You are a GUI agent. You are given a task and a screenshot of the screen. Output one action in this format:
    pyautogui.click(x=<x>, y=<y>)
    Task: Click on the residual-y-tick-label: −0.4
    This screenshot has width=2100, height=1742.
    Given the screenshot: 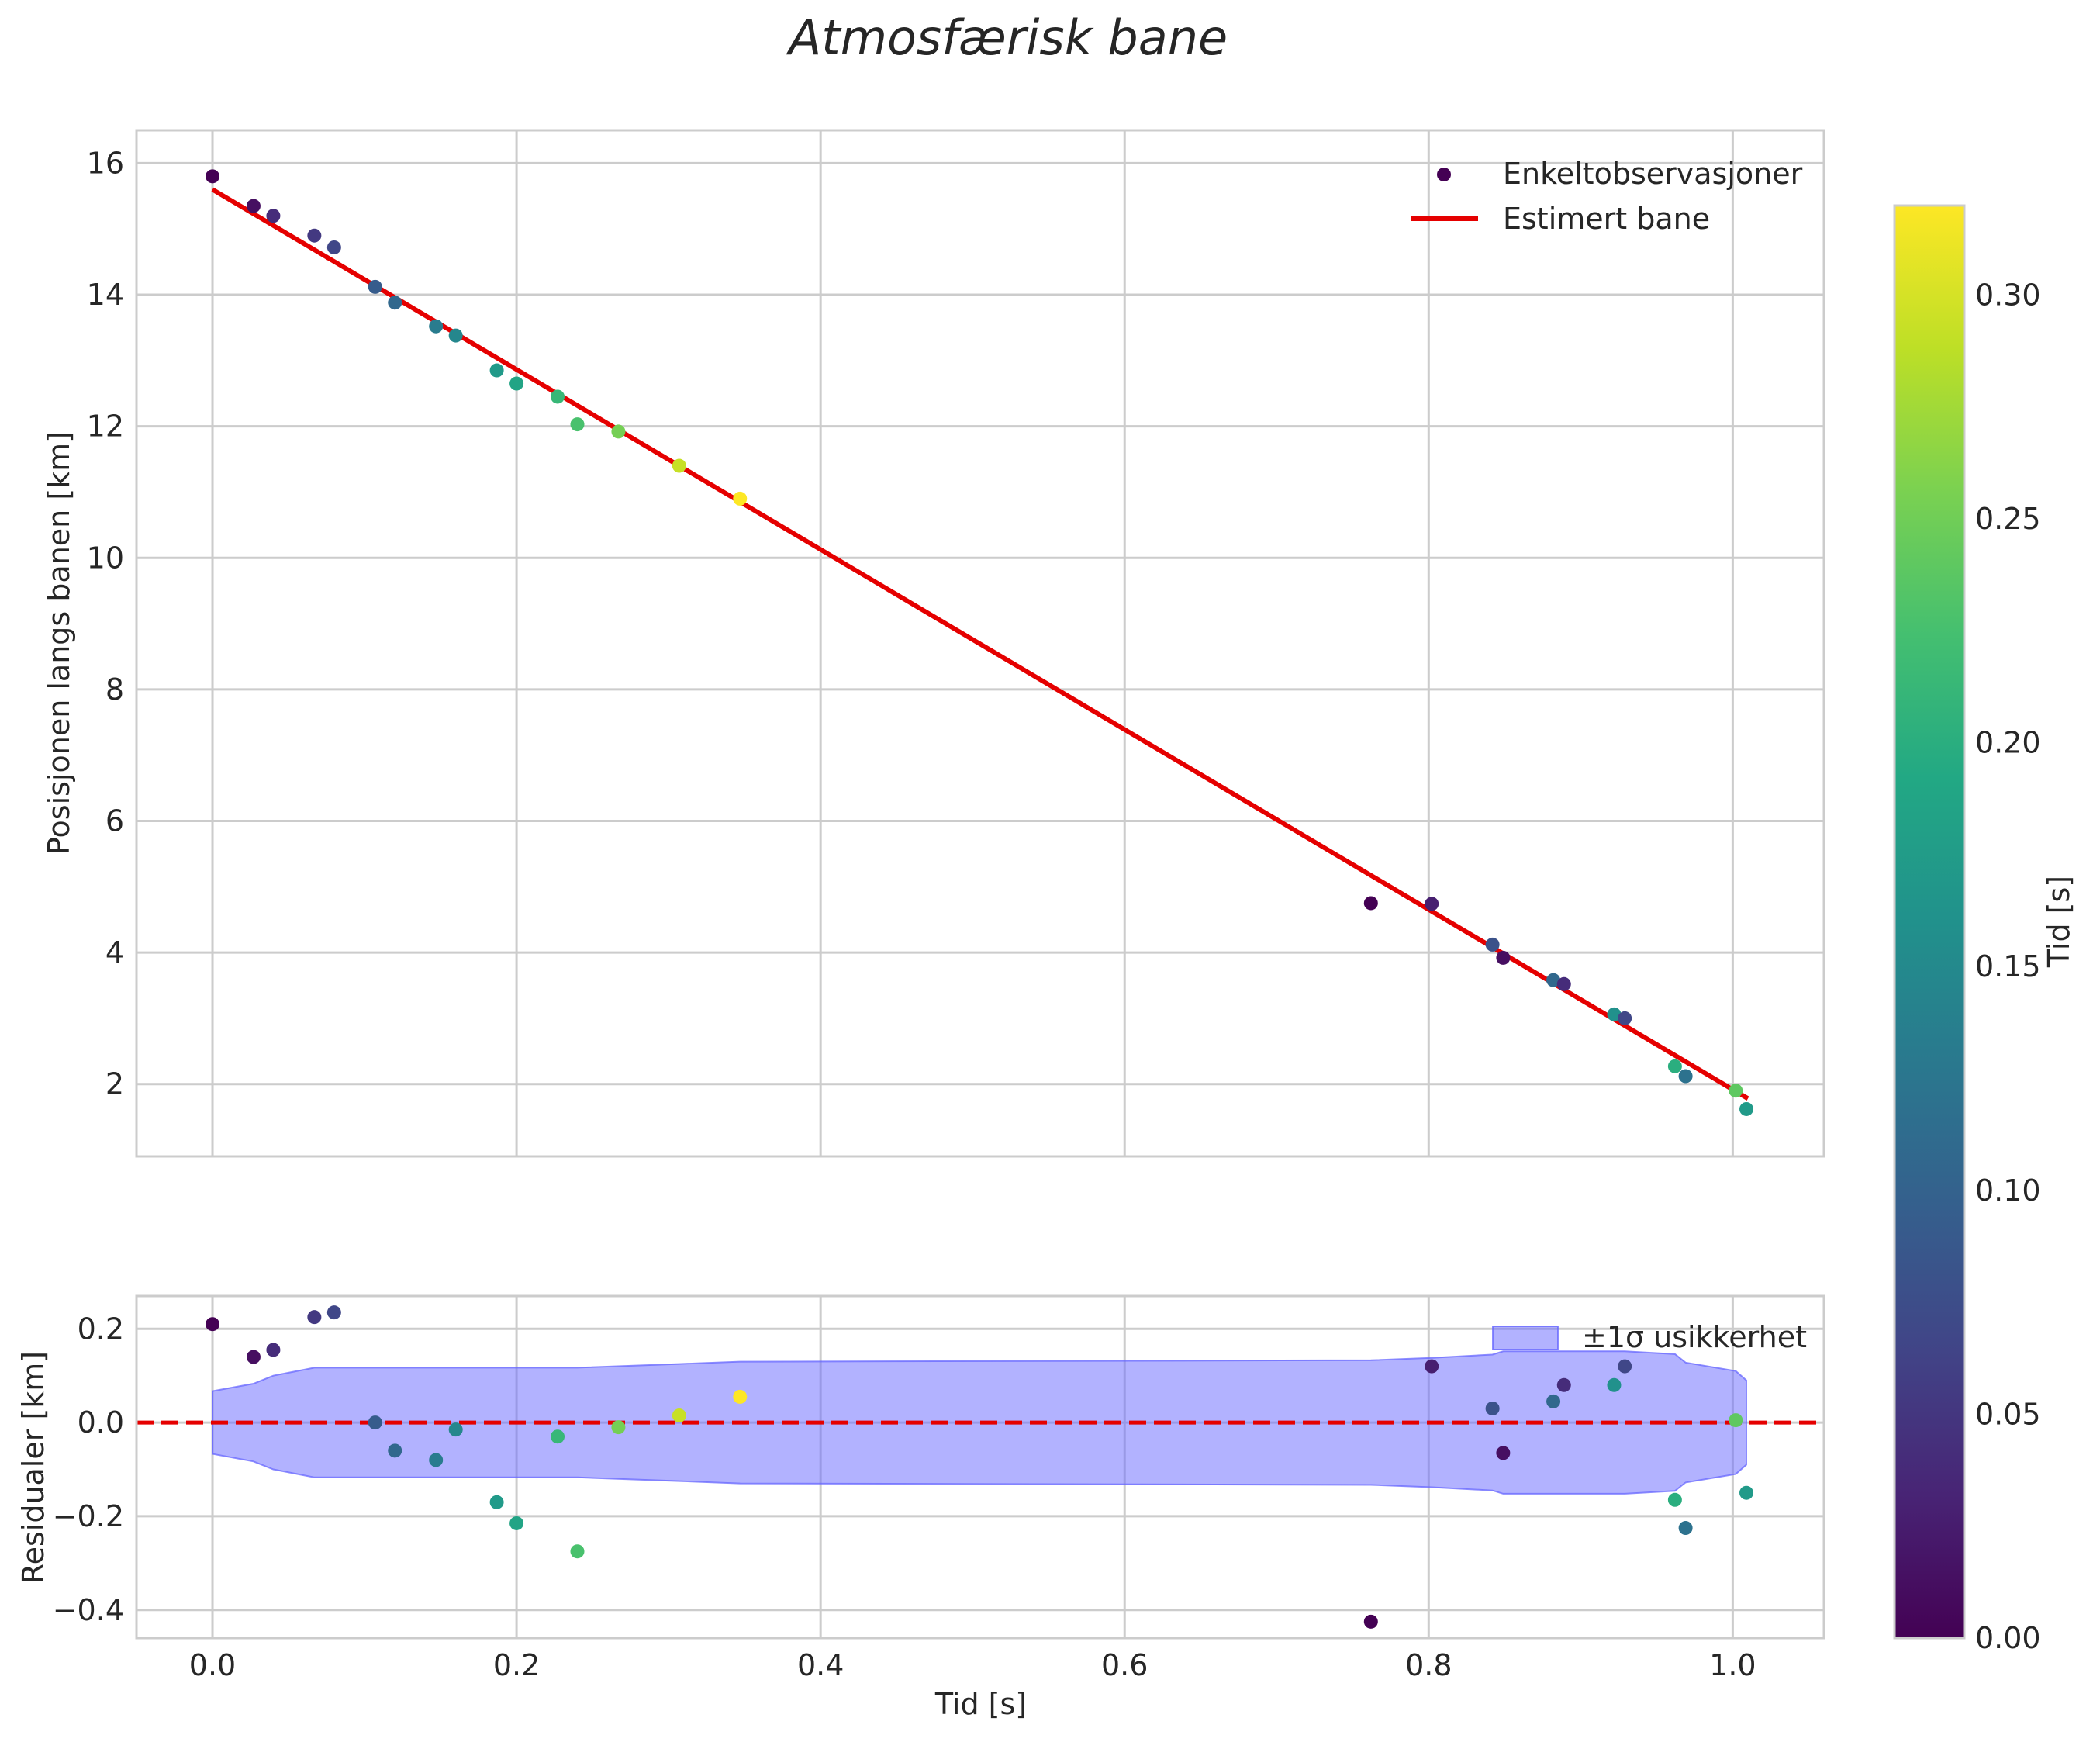 What is the action you would take?
    pyautogui.click(x=88, y=1610)
    